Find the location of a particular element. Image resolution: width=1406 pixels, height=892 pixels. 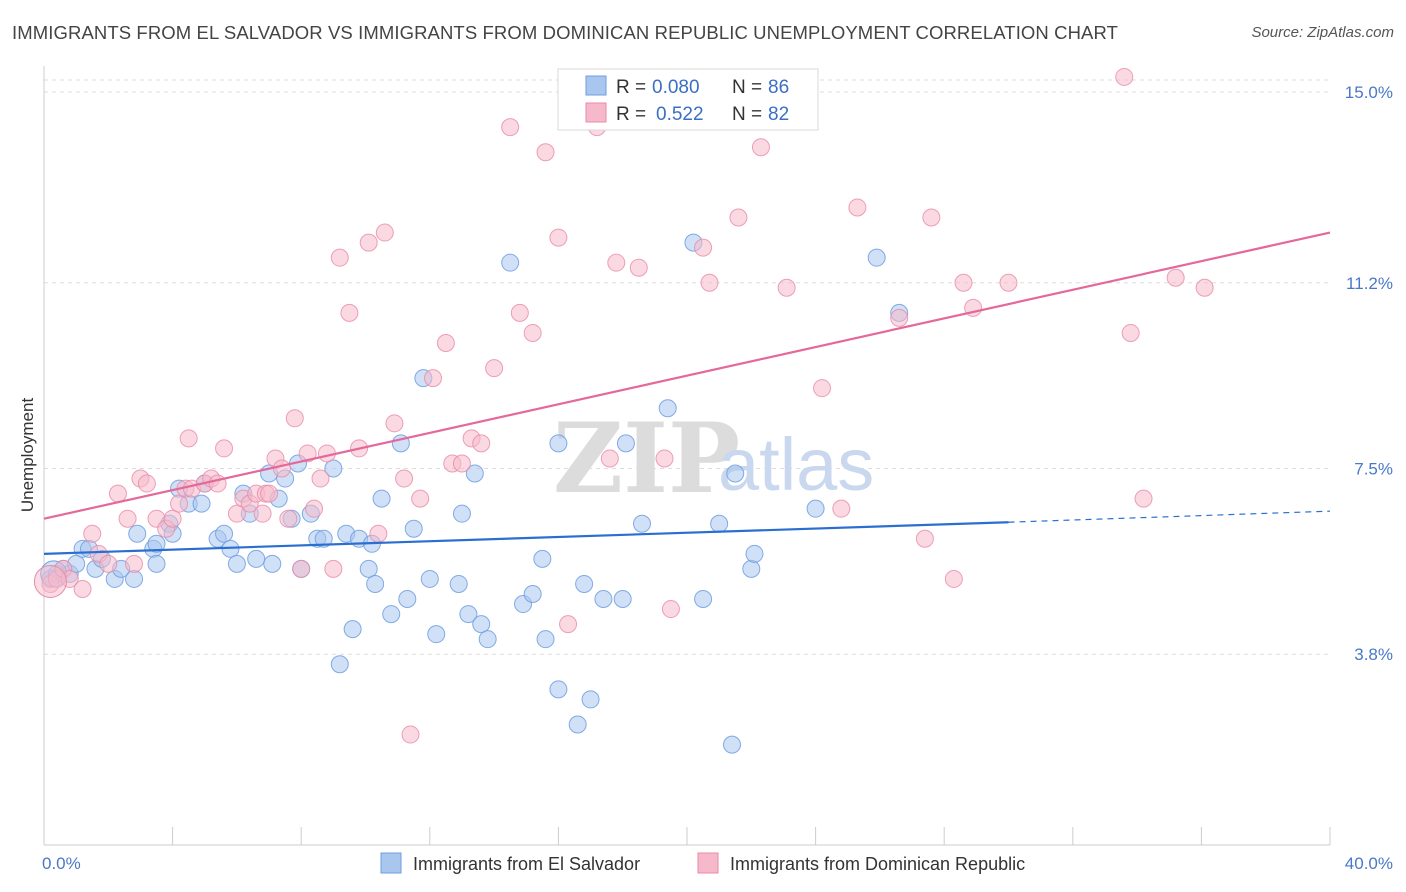

y-tick-label: 11.2% is located at coordinates (1369, 283).